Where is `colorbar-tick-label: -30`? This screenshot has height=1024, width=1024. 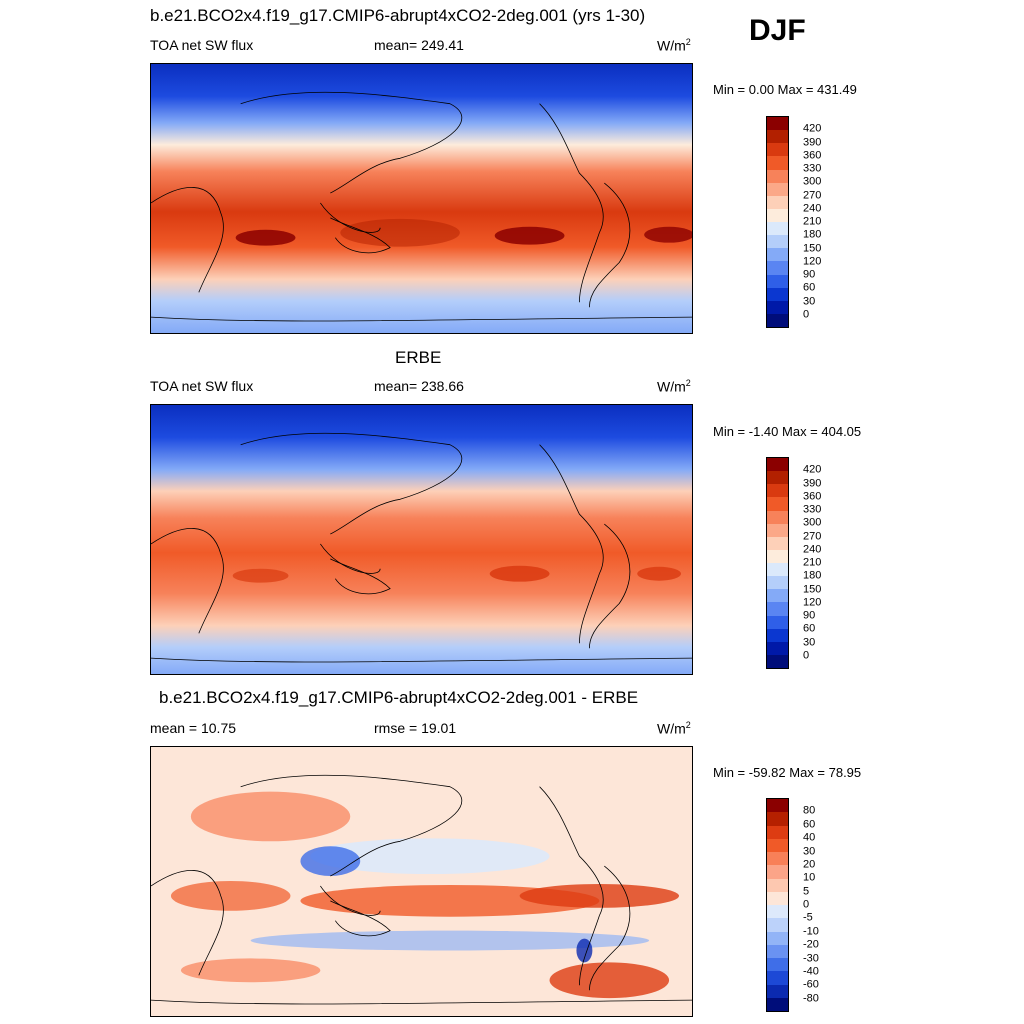 colorbar-tick-label: -30 is located at coordinates (811, 958).